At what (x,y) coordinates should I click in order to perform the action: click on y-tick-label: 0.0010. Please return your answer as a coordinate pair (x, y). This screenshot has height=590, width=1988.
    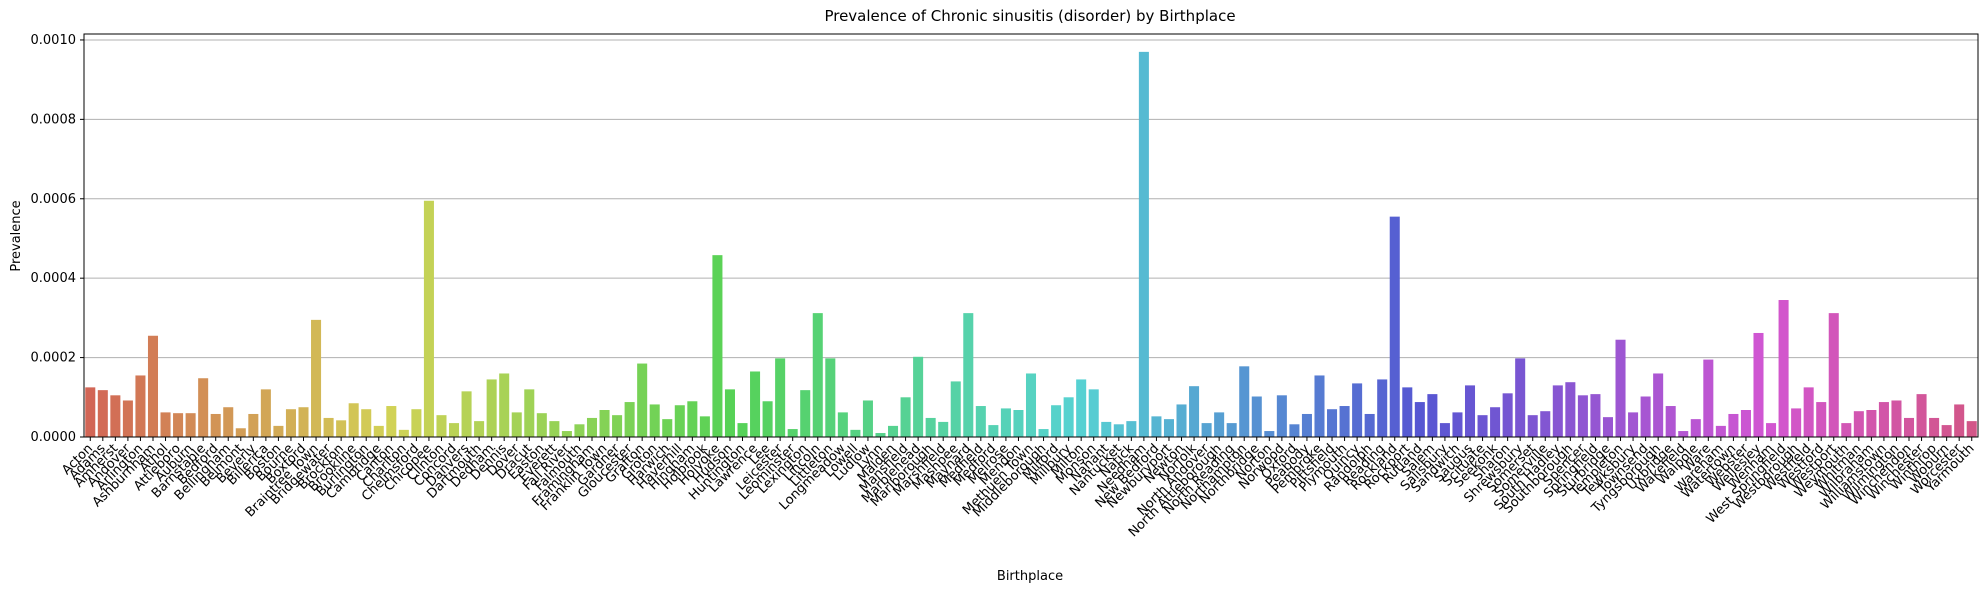
    Looking at the image, I should click on (54, 40).